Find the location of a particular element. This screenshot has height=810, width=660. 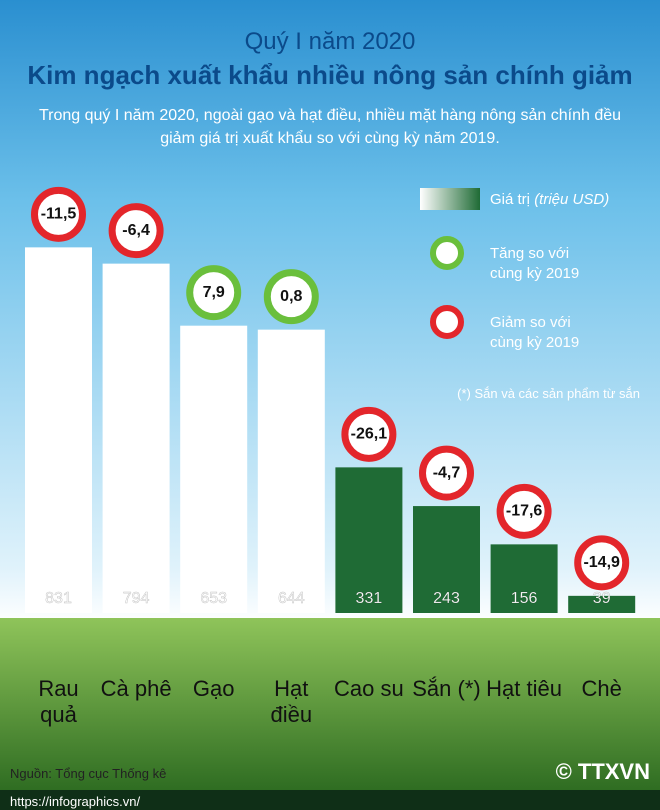

legend-value: Giá trị (triệu USD) is located at coordinates (575, 200).